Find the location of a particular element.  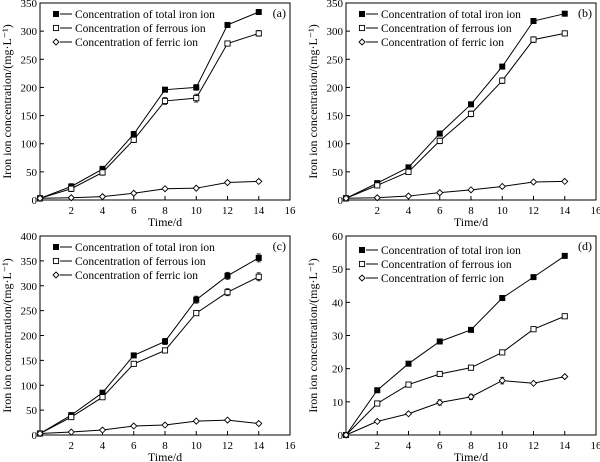

x-tick-label: 8 is located at coordinates (165, 211).